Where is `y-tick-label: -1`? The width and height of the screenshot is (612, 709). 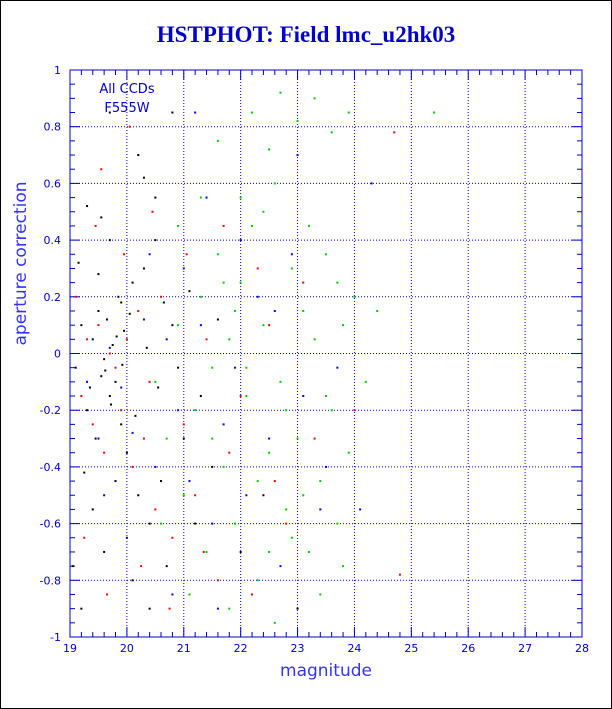 y-tick-label: -1 is located at coordinates (55, 637).